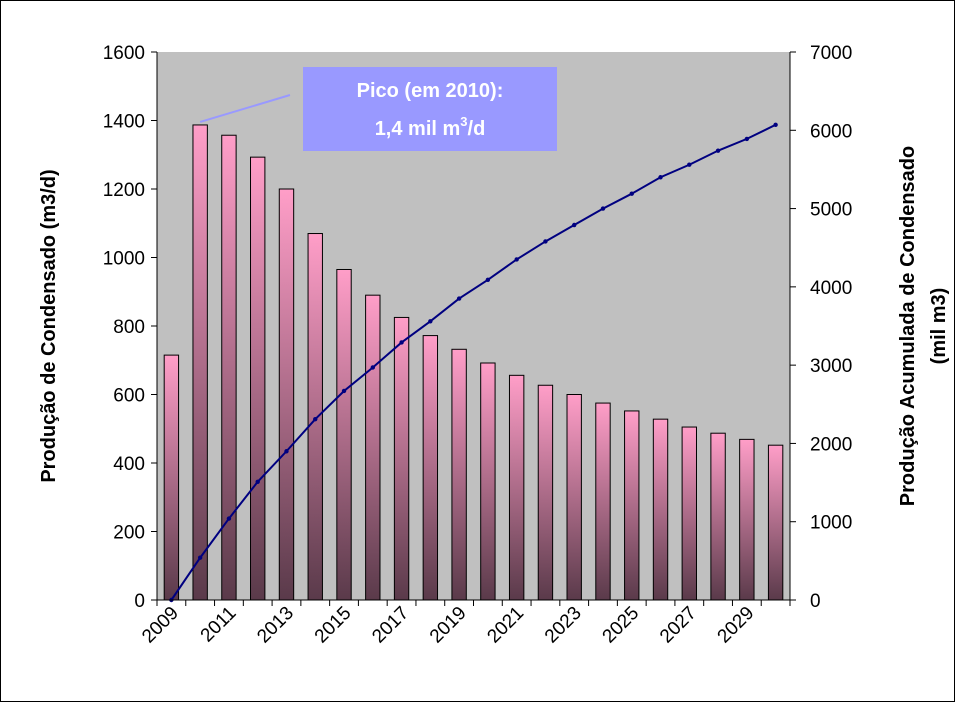  Describe the element at coordinates (908, 326) in the screenshot. I see `y2-axis-title-line1: Produção Acumulada de Condensado` at that location.